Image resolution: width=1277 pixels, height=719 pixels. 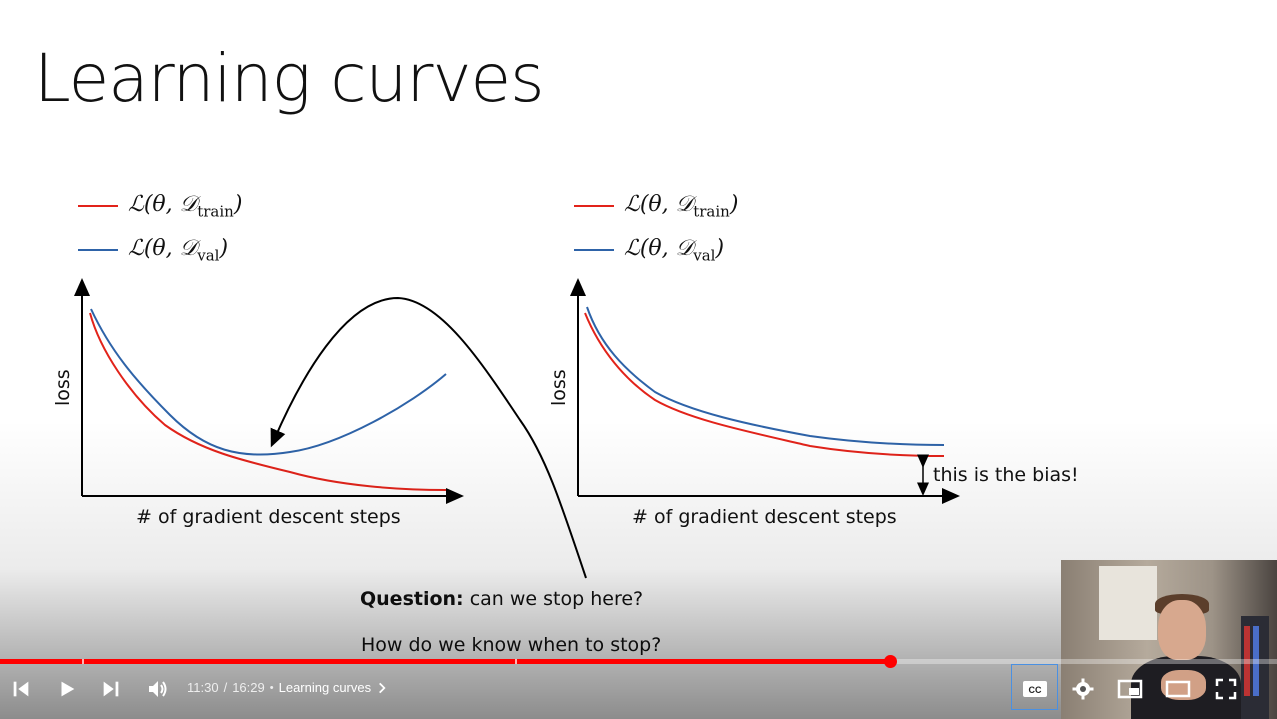 I want to click on left-x-label: # of gradient descent steps, so click(x=268, y=517).